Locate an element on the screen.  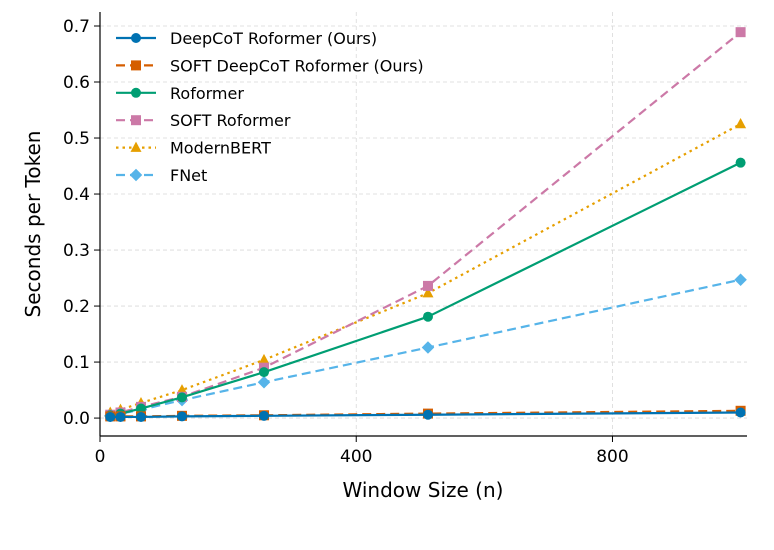
y-tick-label: 0.6 is located at coordinates (76, 83).